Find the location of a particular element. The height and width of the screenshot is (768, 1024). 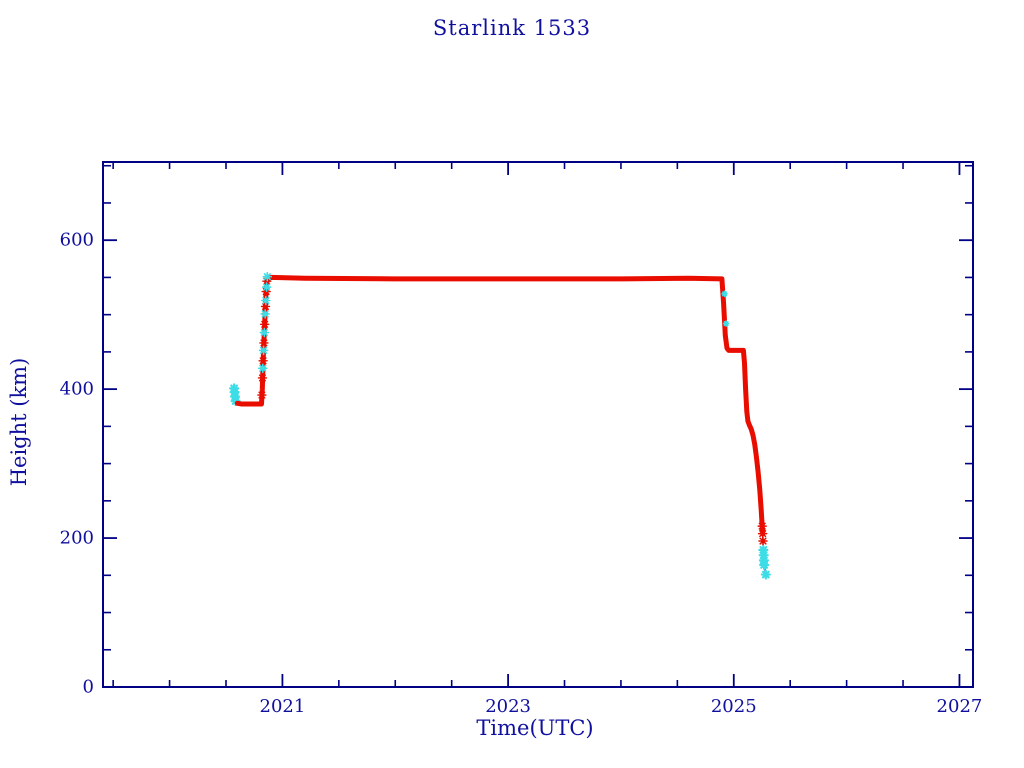

x-tick-label: 2021 is located at coordinates (283, 706).